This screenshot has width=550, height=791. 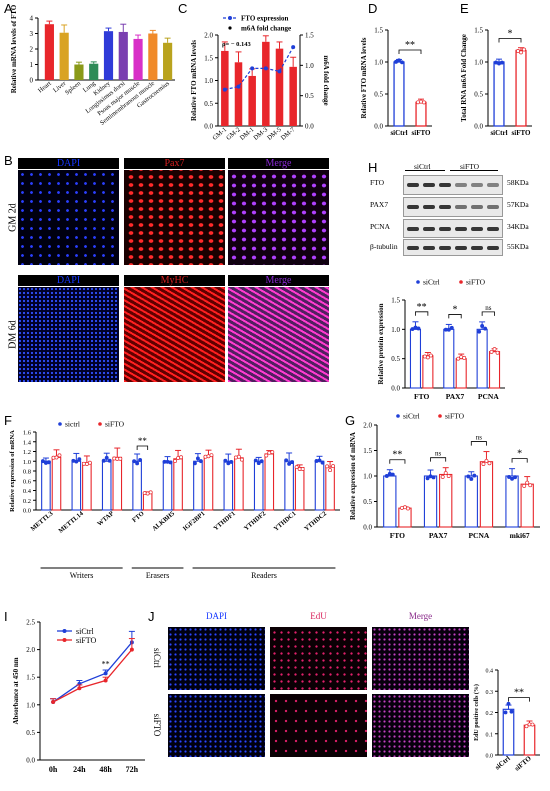 I want to click on y-axis-label: Relative protein expression, so click(x=381, y=343).